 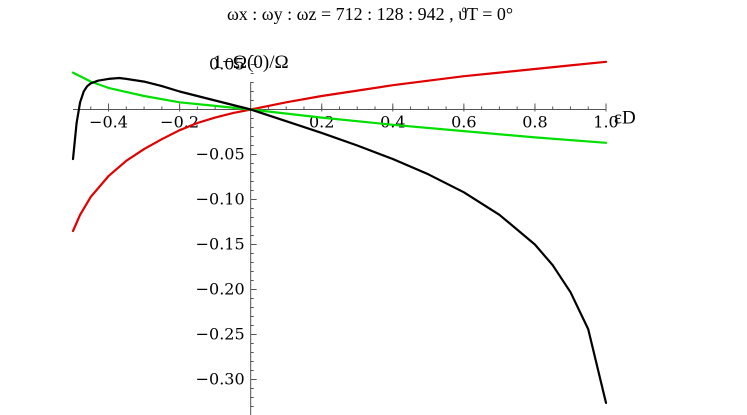 I want to click on x-tick-label: 0.8, so click(x=534, y=122).